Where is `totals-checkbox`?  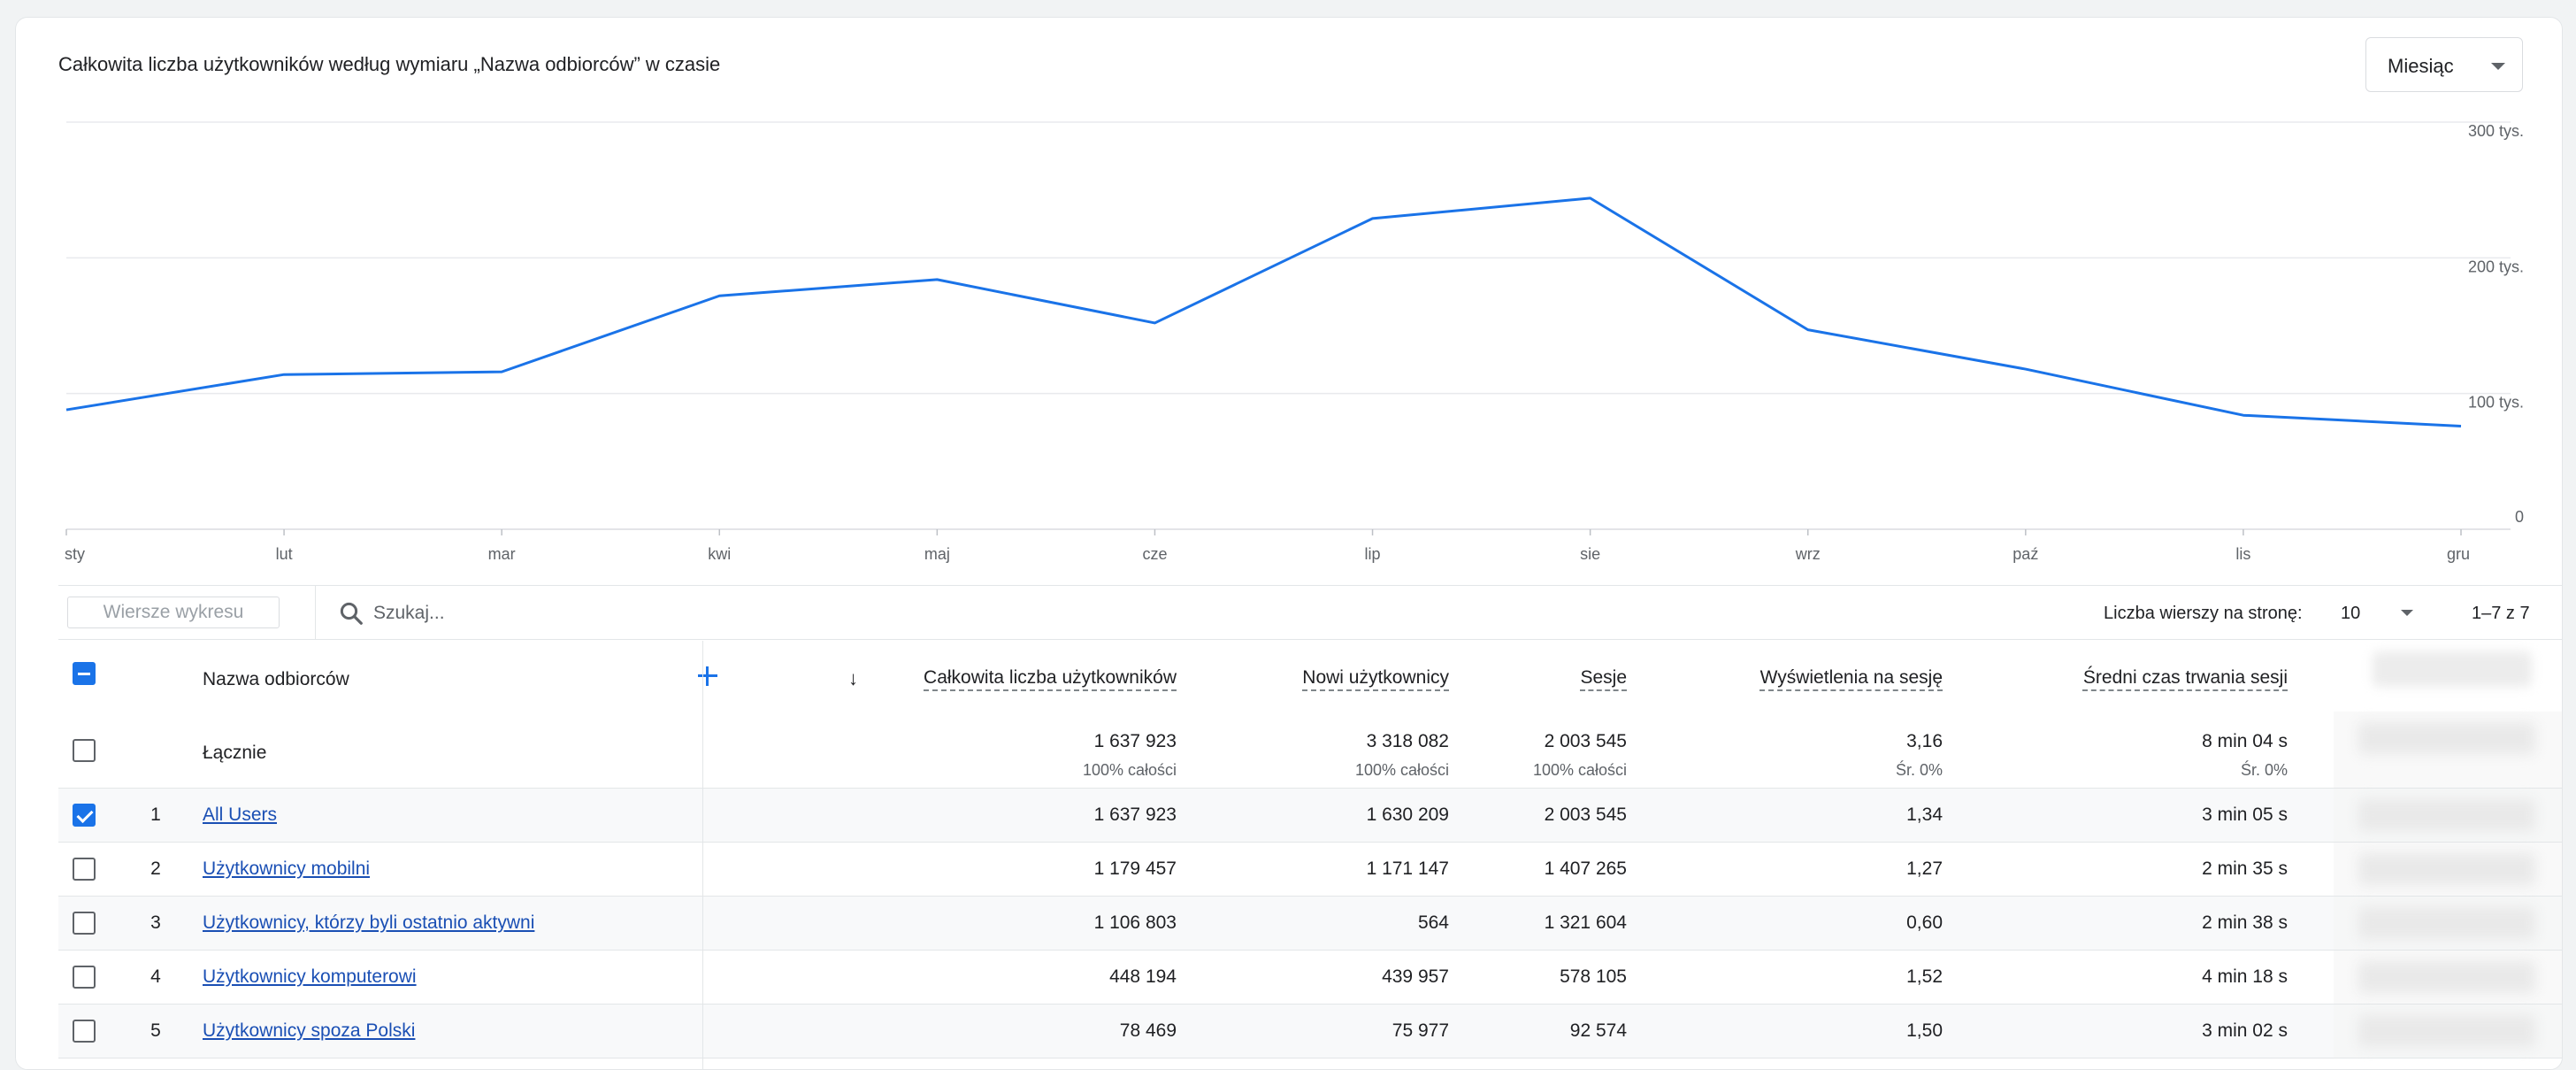
totals-checkbox is located at coordinates (84, 750).